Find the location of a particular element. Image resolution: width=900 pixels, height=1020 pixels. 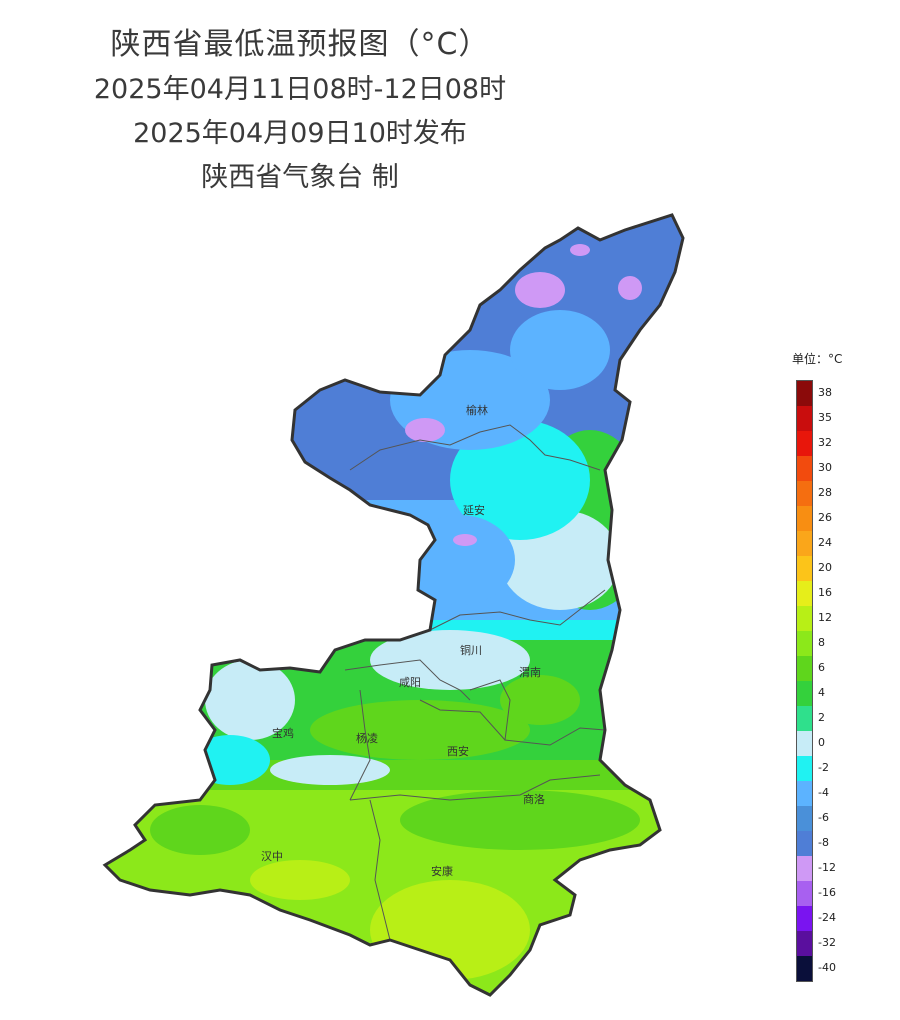

title-line-4: 陕西省气象台 制 is located at coordinates (300, 177).